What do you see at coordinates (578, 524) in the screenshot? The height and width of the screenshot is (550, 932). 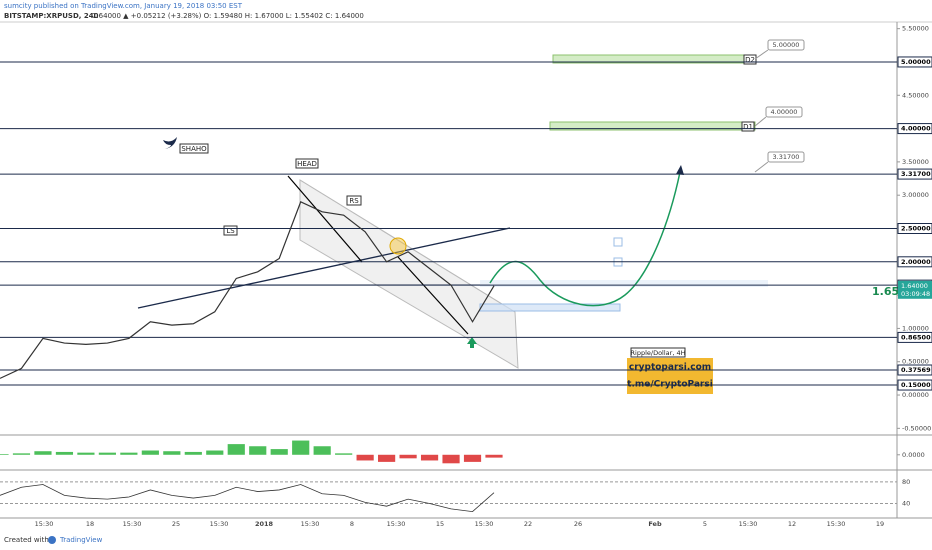 I see `x-tick-label: 26` at bounding box center [578, 524].